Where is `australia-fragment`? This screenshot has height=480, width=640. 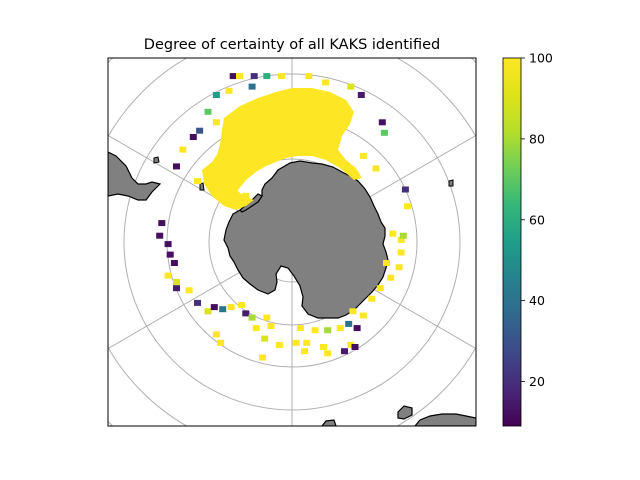
australia-fragment is located at coordinates (445, 419).